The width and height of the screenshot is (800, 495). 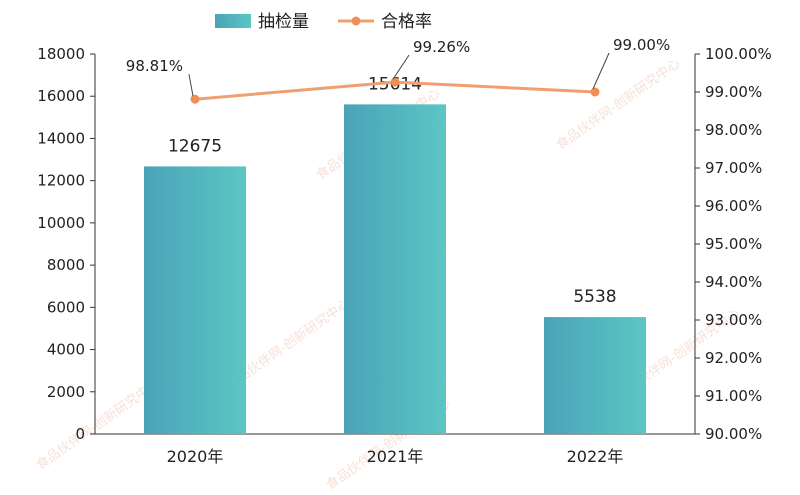 What do you see at coordinates (733, 206) in the screenshot?
I see `y-right-tick-label: 96.00%` at bounding box center [733, 206].